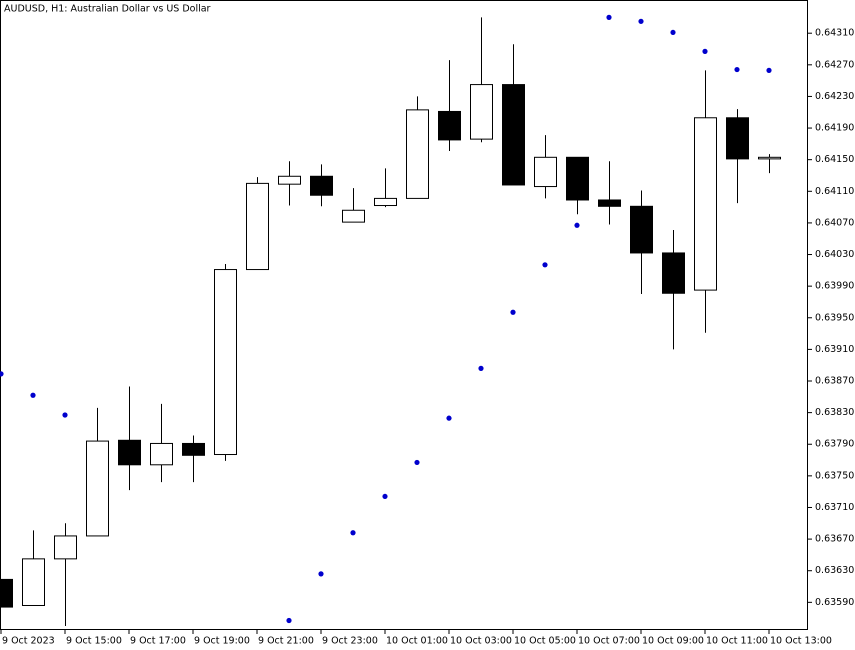 Image resolution: width=855 pixels, height=650 pixels. I want to click on y-tick-label: 0.64270, so click(834, 64).